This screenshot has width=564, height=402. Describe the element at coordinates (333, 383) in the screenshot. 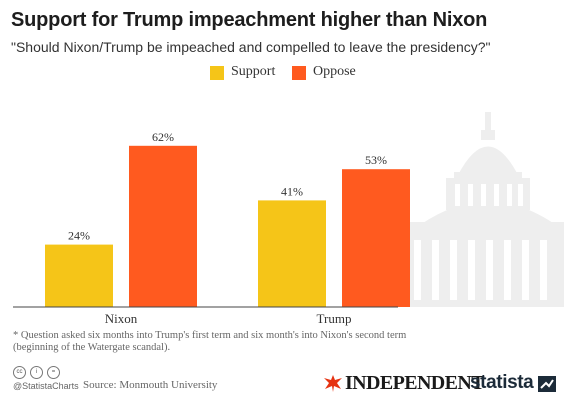

I see `eagle-icon` at that location.